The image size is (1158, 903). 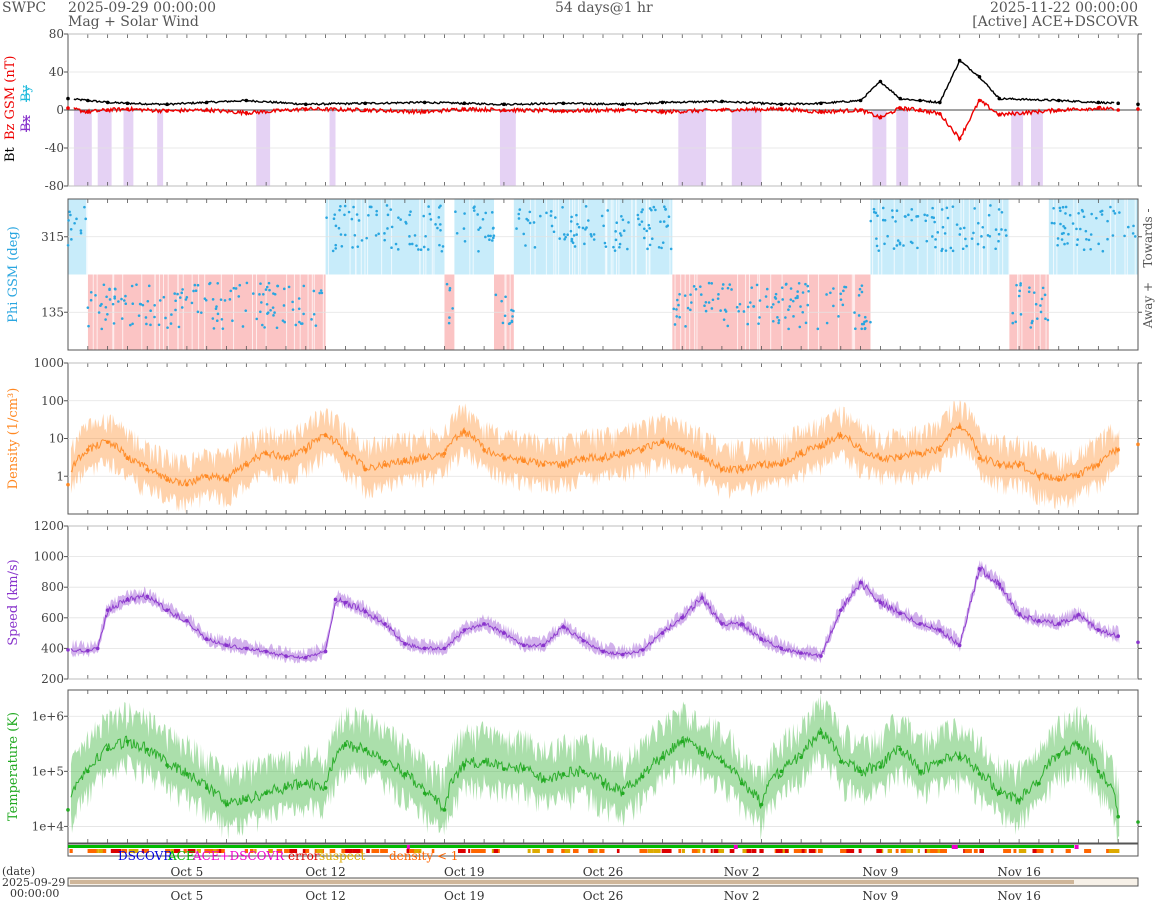 What do you see at coordinates (48, 526) in the screenshot?
I see `speed-ytick-label: 1200` at bounding box center [48, 526].